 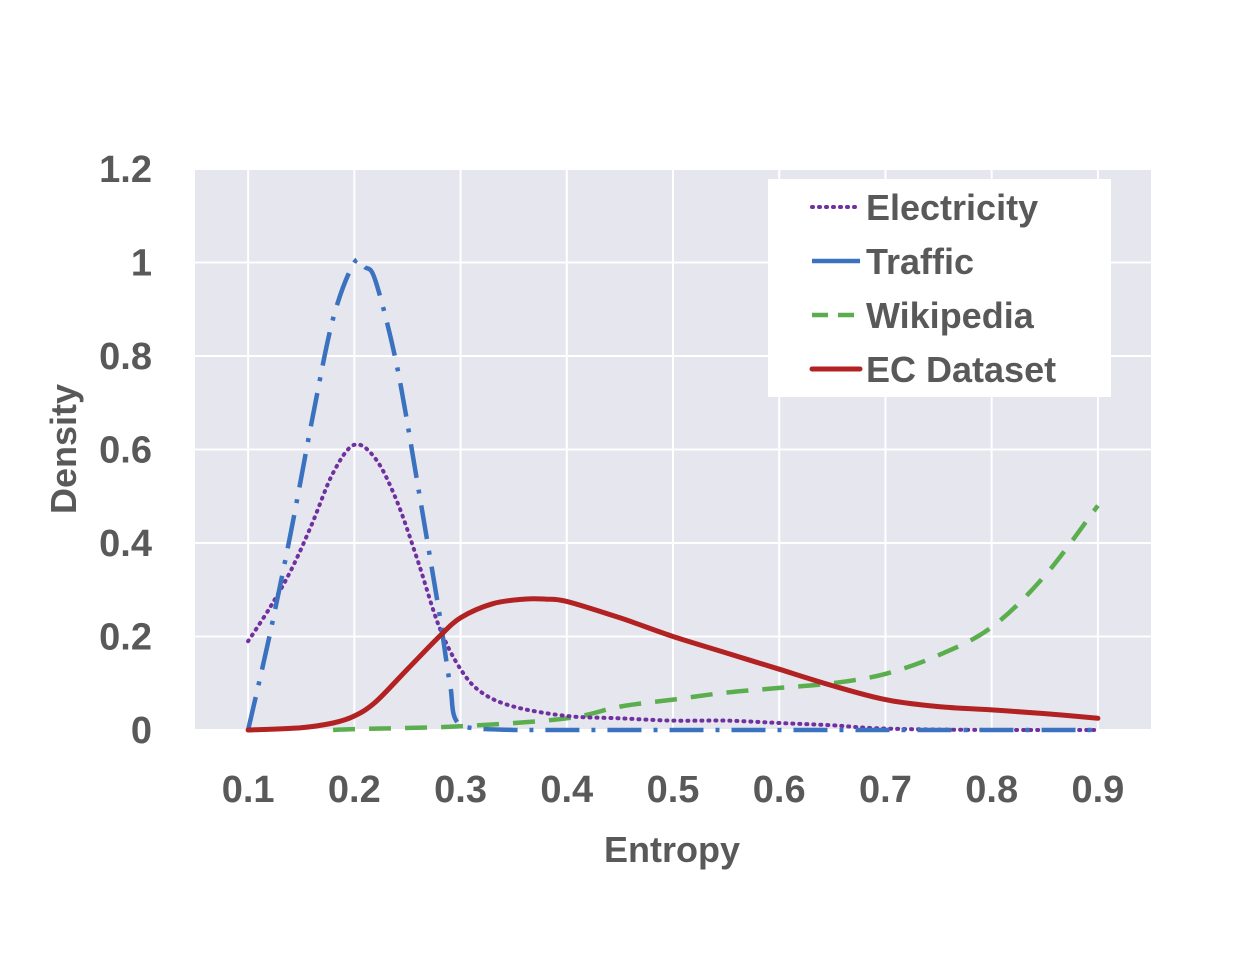 I want to click on series-line-wikipedia, so click(x=716, y=618).